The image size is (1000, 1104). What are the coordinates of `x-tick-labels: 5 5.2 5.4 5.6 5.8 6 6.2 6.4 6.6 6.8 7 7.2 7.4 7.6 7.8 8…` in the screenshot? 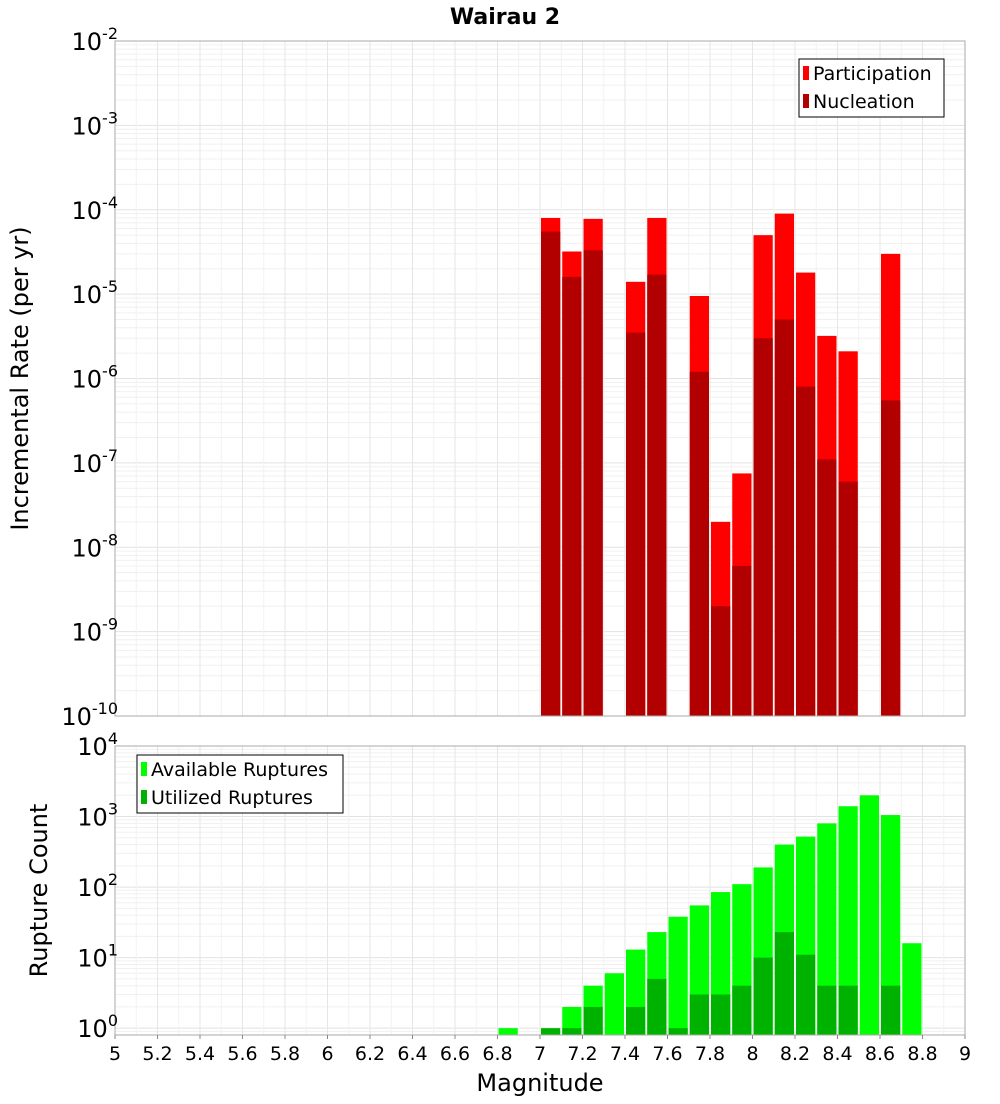 It's located at (540, 1050).